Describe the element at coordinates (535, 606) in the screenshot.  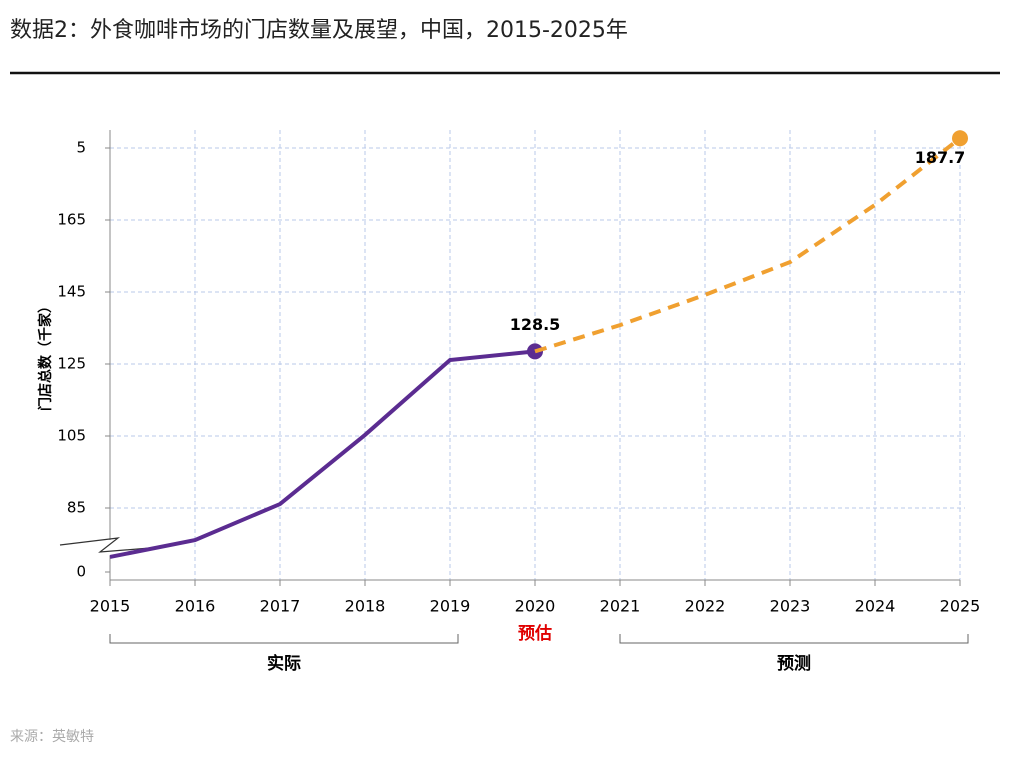
I see `x-tick-label: 2020` at that location.